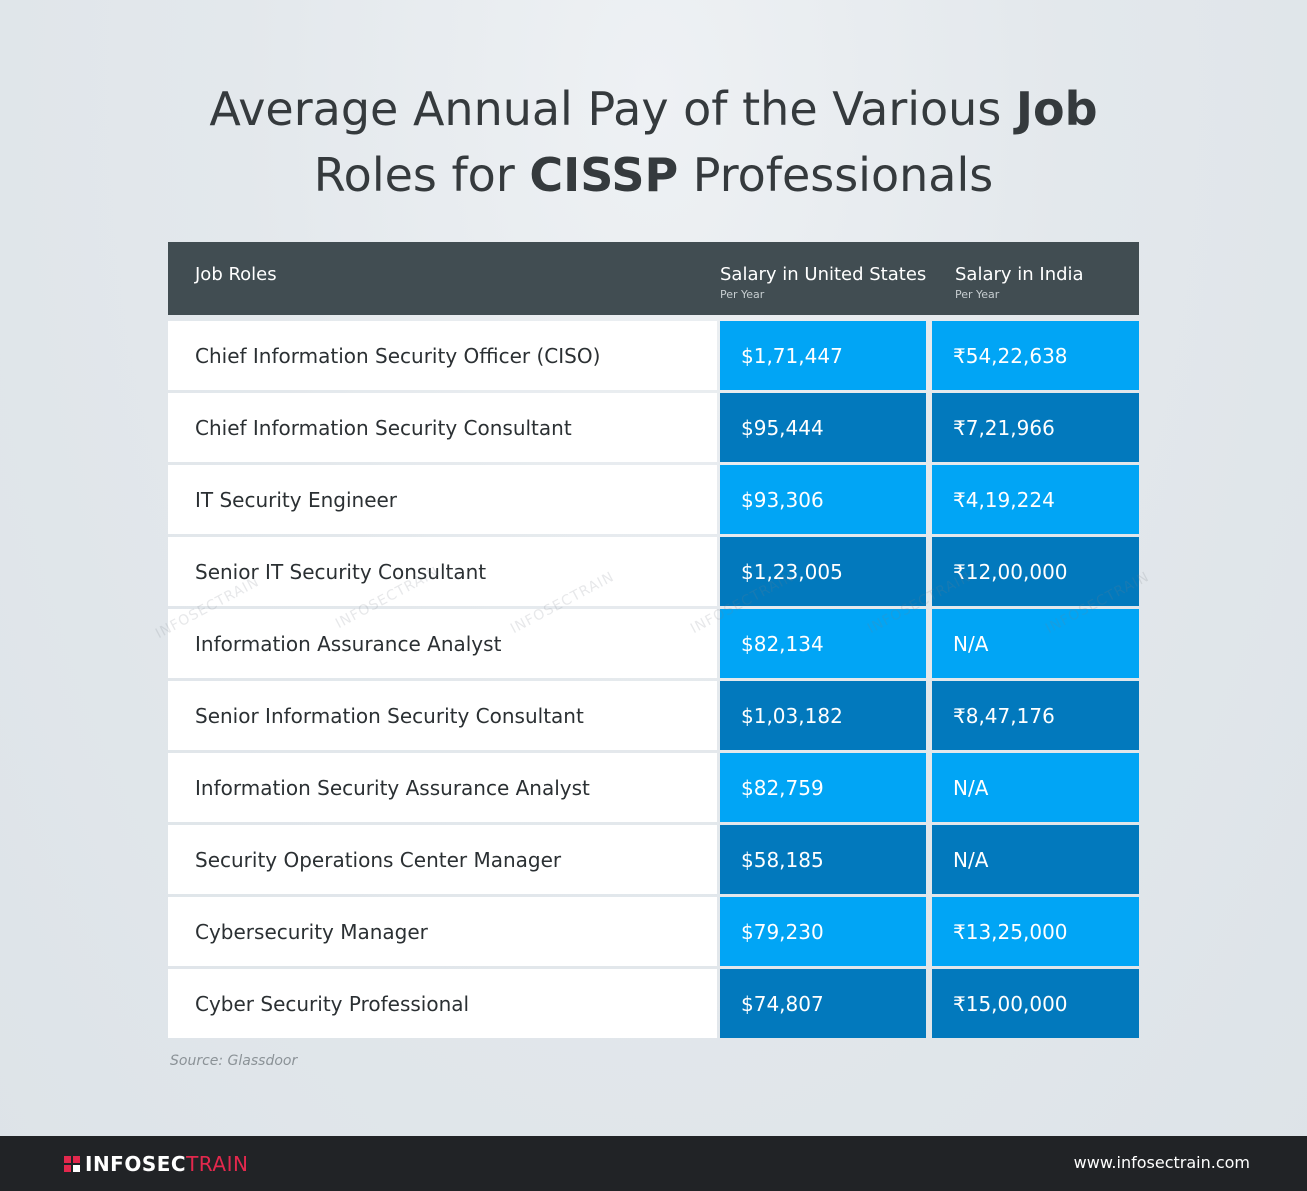  I want to click on salary-india-cell: ₹7,21,966, so click(1035, 427).